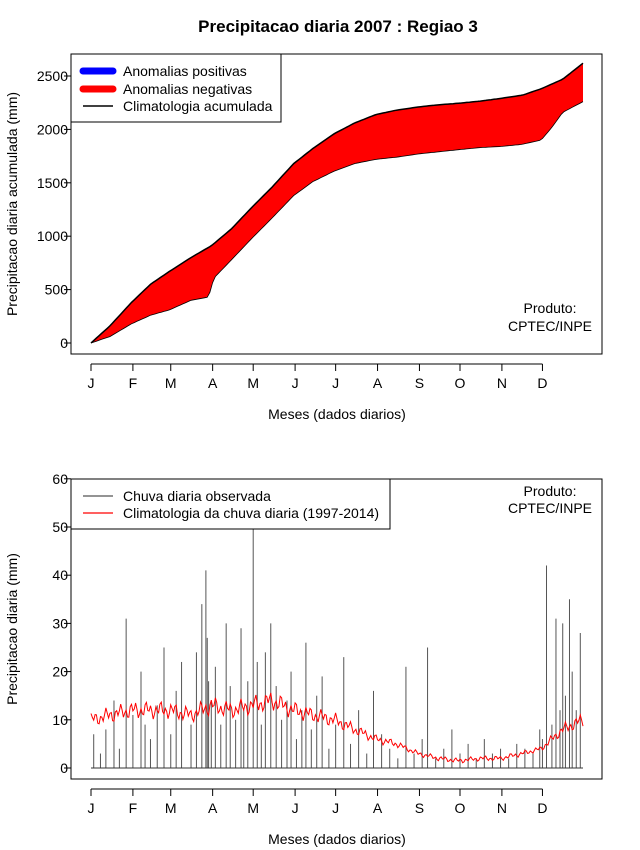 Image resolution: width=640 pixels, height=850 pixels. I want to click on legend-label-positive: Anomalias positivas, so click(185, 71).